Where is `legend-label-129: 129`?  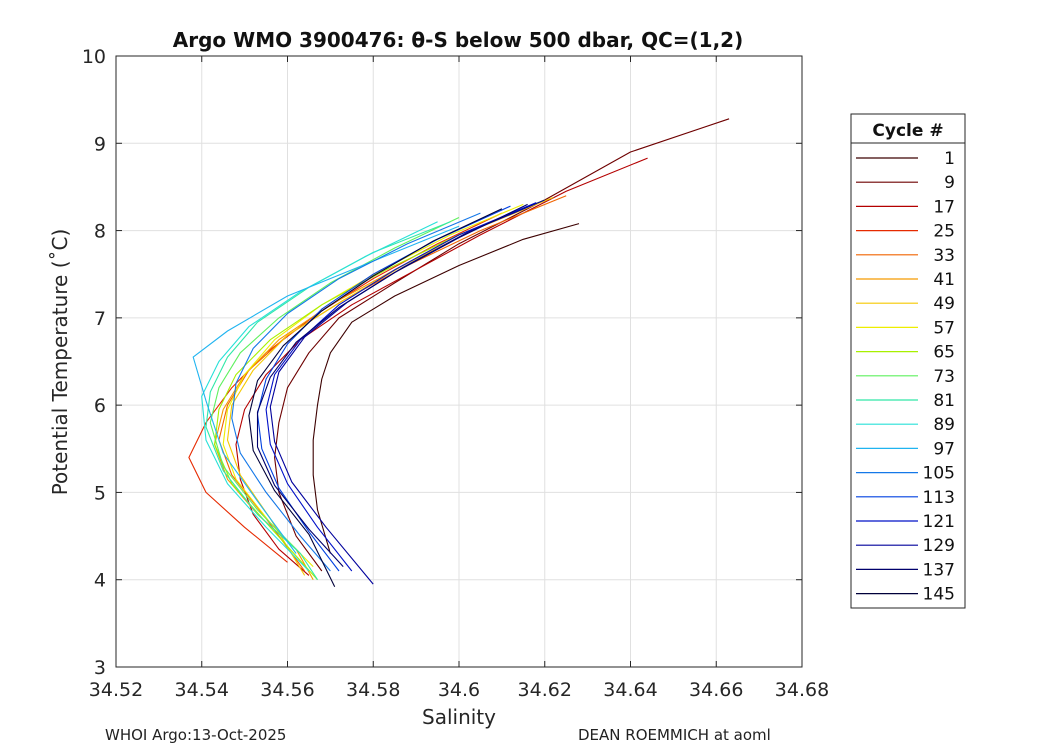 legend-label-129: 129 is located at coordinates (939, 546).